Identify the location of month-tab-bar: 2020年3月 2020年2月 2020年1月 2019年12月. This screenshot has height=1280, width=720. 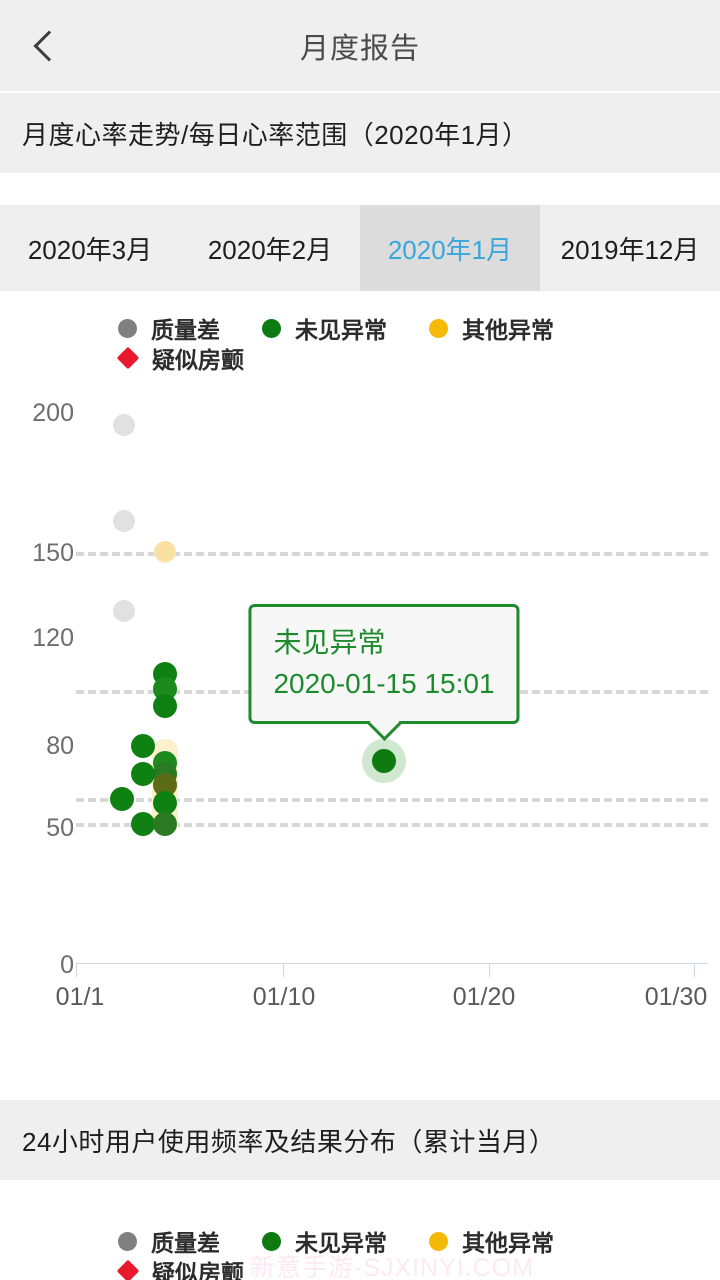
(360, 248).